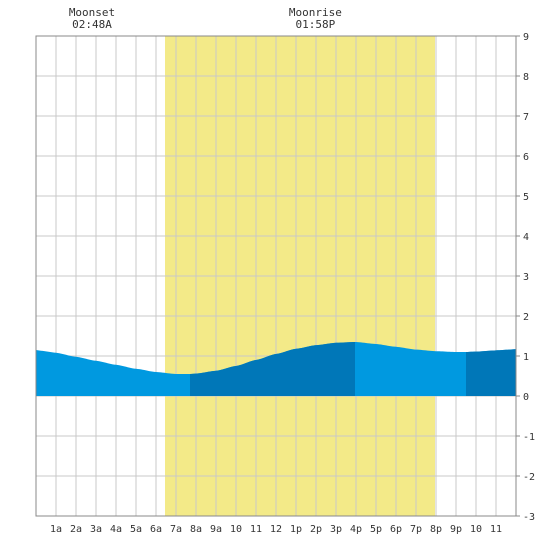 The image size is (550, 550). Describe the element at coordinates (315, 12) in the screenshot. I see `moon-event-title: Moonrise` at that location.